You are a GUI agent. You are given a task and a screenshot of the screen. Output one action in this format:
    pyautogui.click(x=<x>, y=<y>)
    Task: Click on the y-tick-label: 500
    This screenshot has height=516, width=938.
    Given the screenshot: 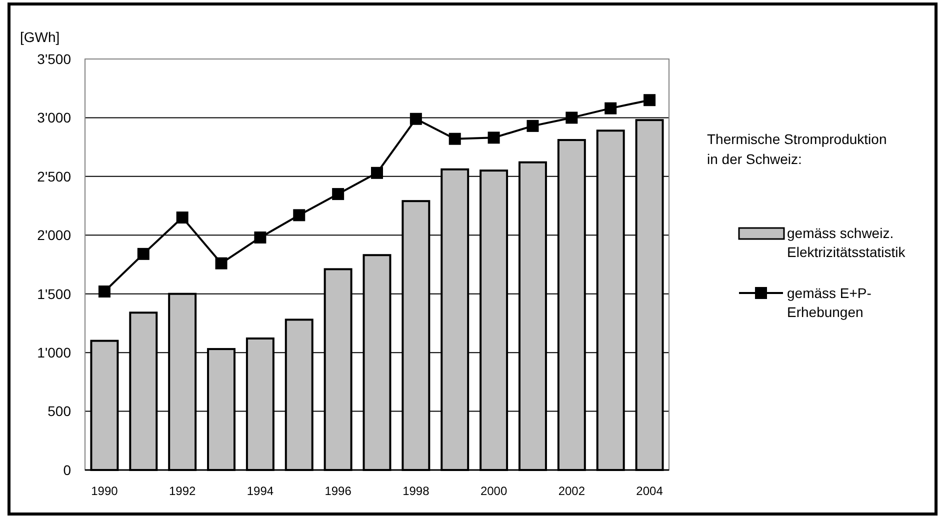 What is the action you would take?
    pyautogui.click(x=60, y=411)
    